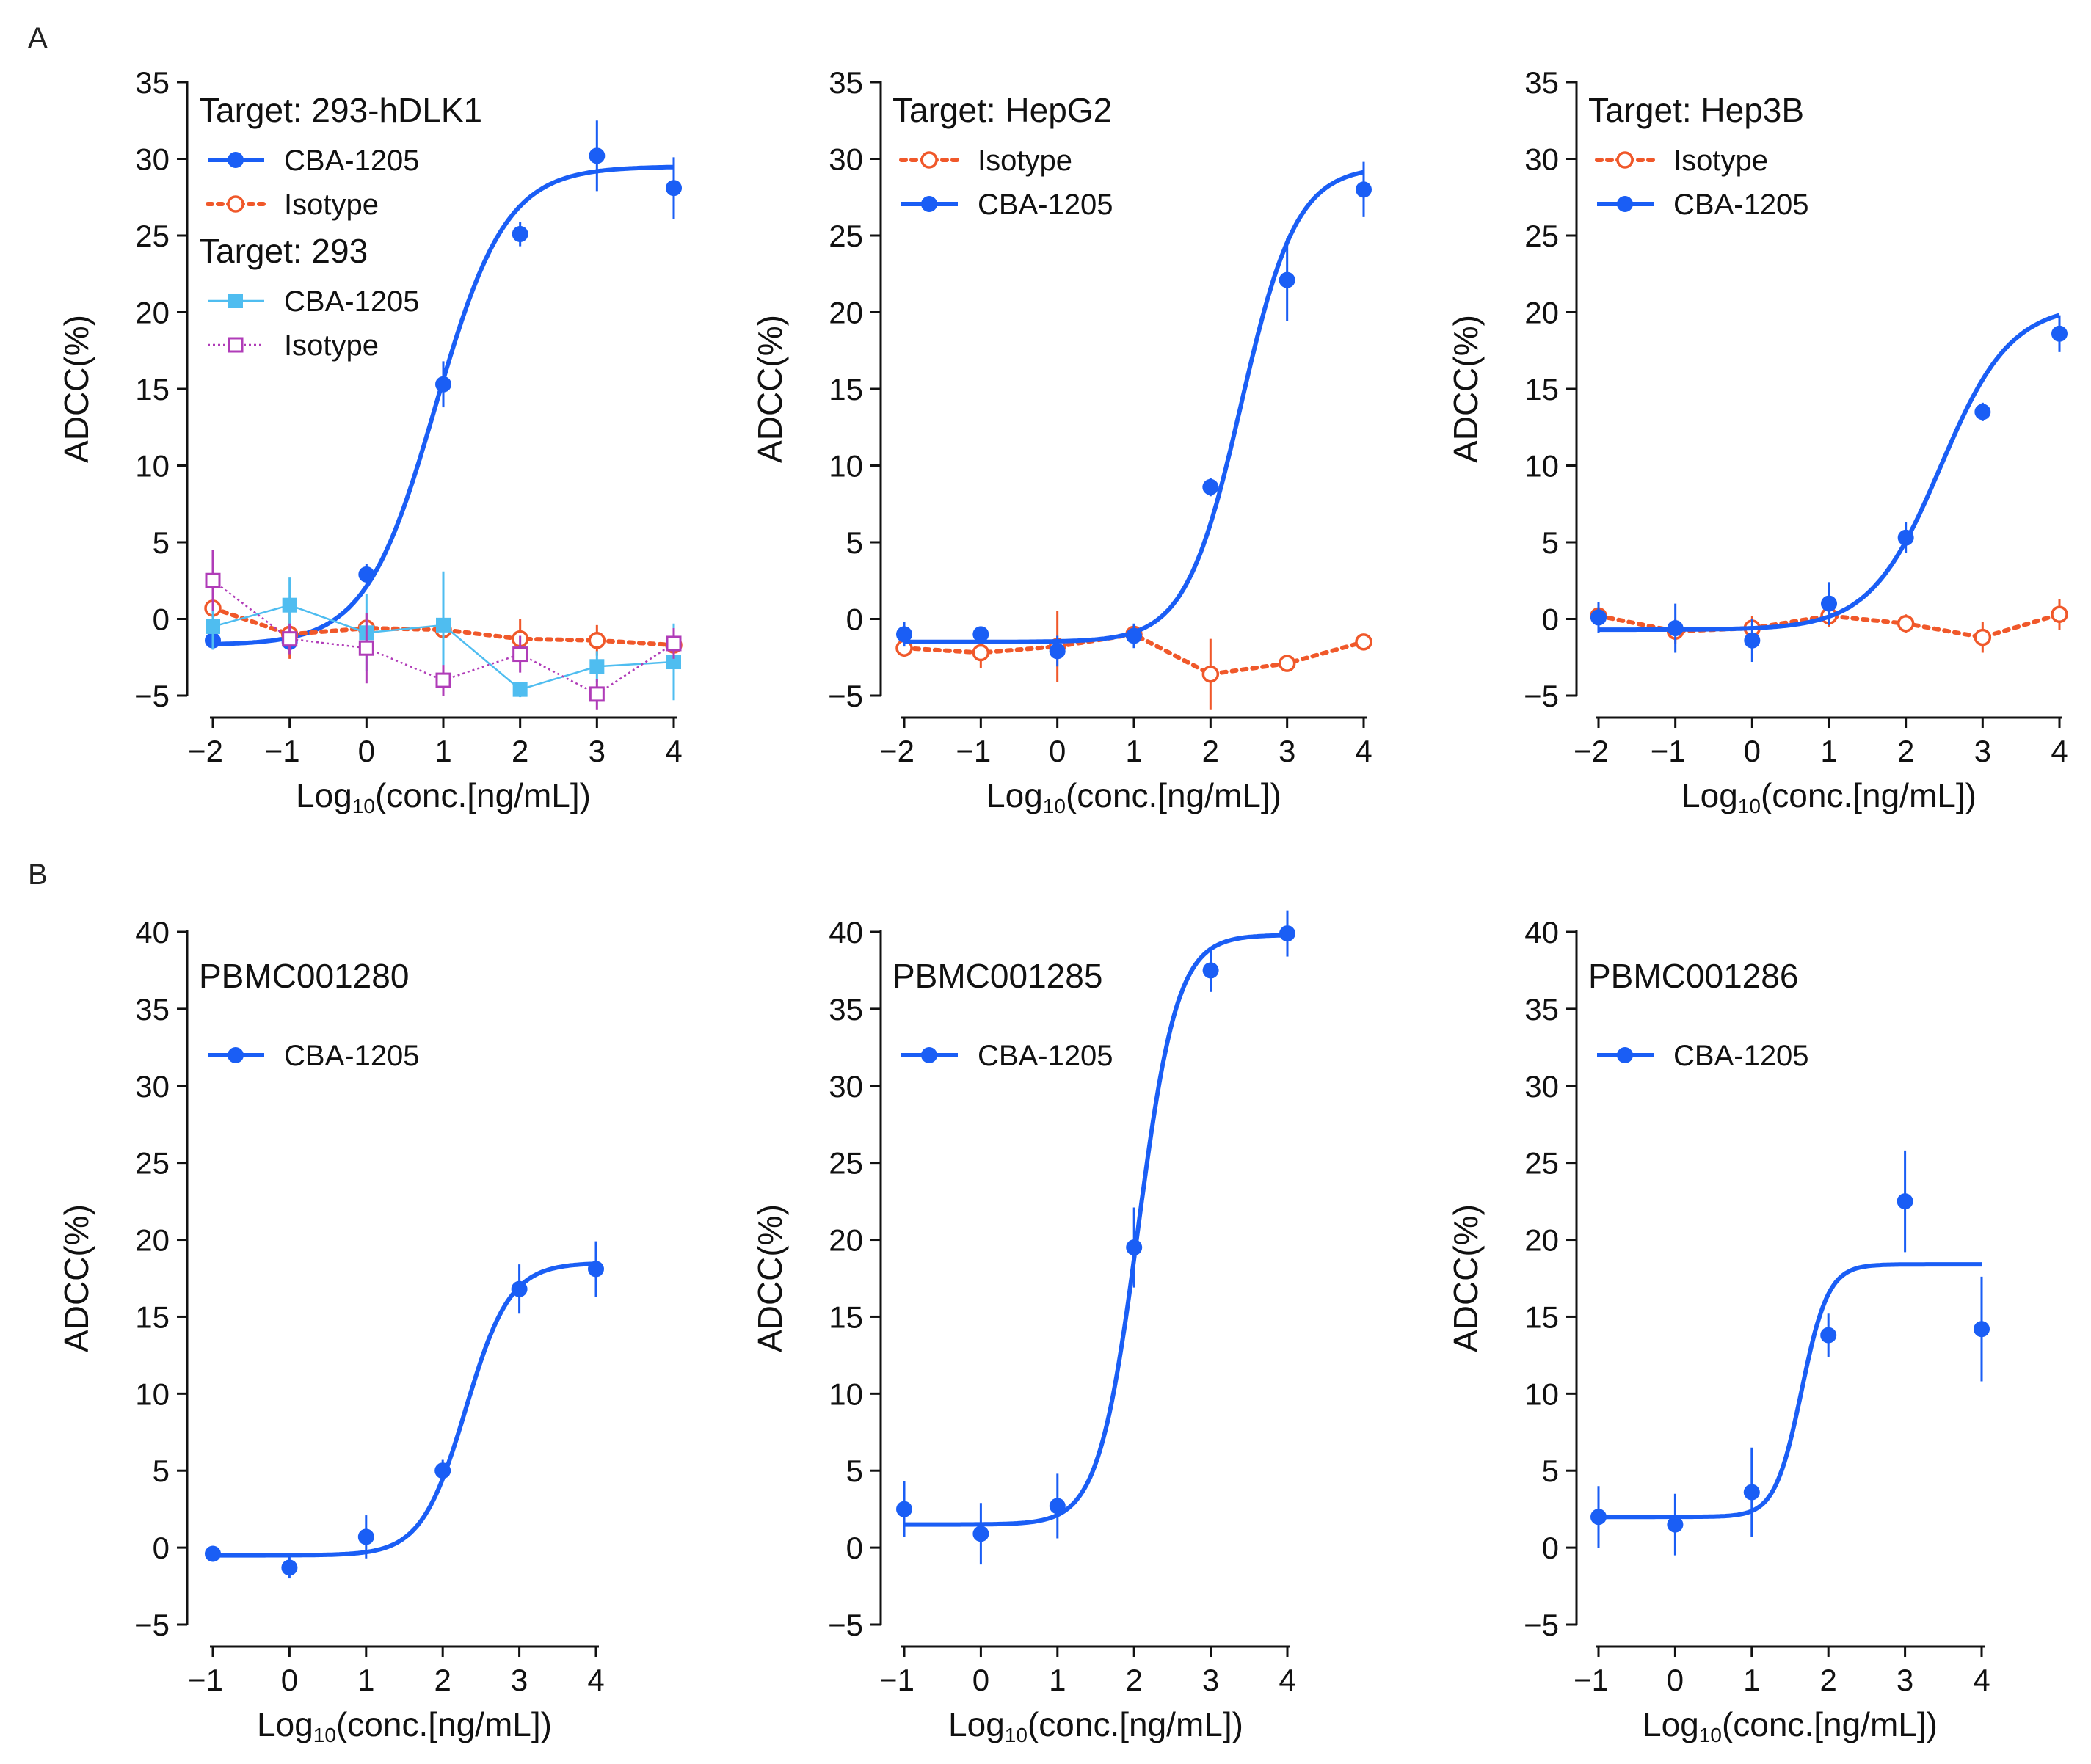  I want to click on x-tick-label: −2, so click(896, 751).